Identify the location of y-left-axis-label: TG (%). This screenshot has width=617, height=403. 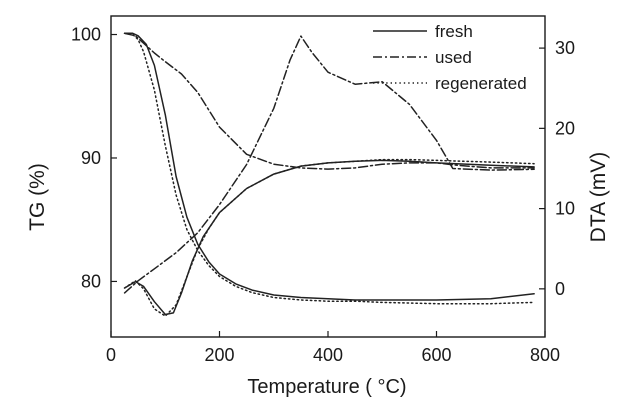
(37, 197).